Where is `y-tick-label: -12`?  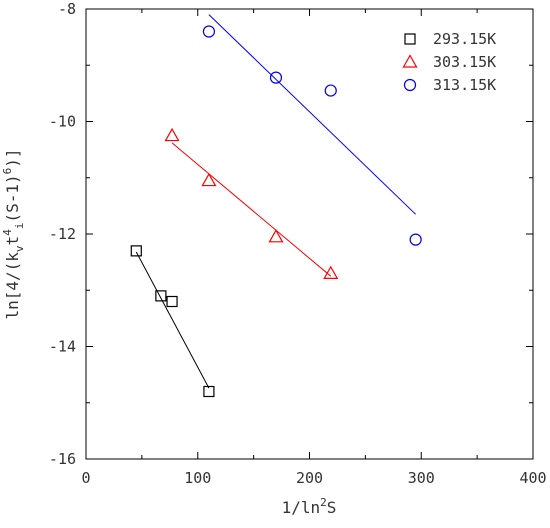
y-tick-label: -12 is located at coordinates (62, 234).